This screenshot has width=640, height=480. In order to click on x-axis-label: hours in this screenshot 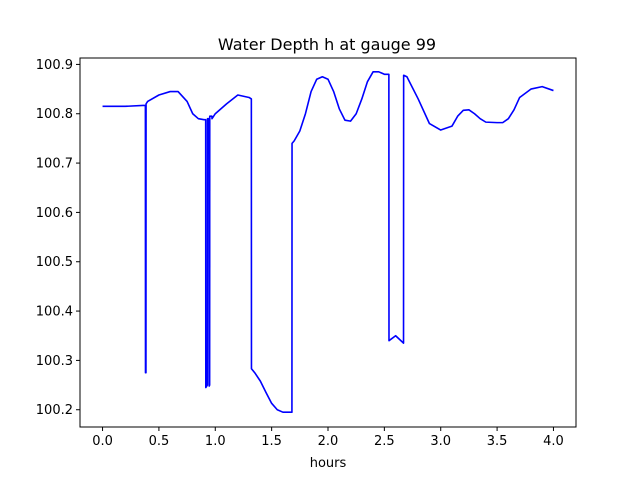, I will do `click(328, 463)`.